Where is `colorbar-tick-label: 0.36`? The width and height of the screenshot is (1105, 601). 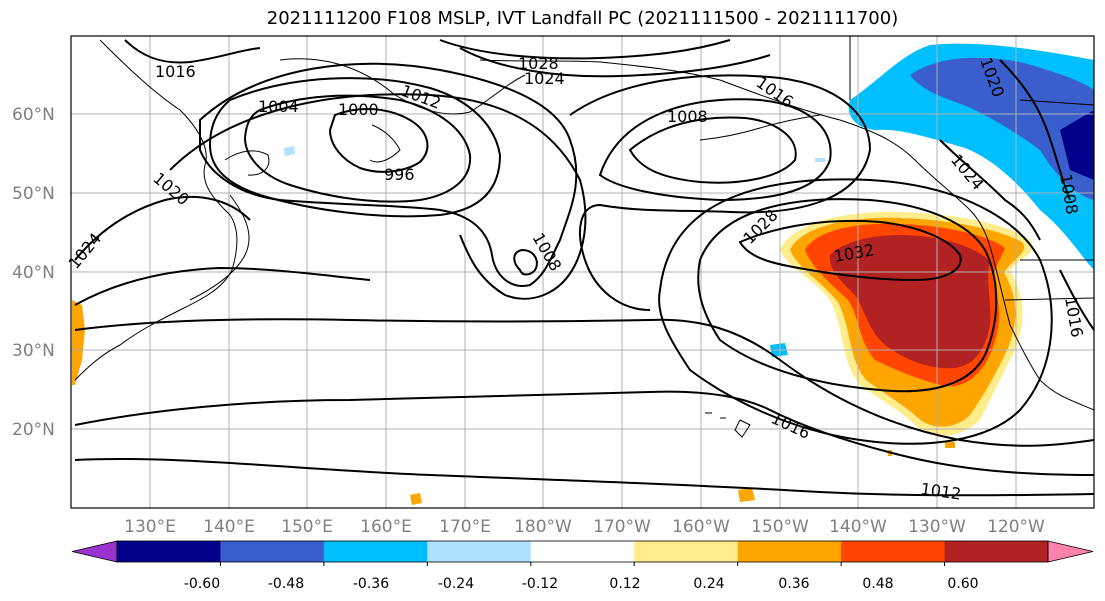 colorbar-tick-label: 0.36 is located at coordinates (793, 584).